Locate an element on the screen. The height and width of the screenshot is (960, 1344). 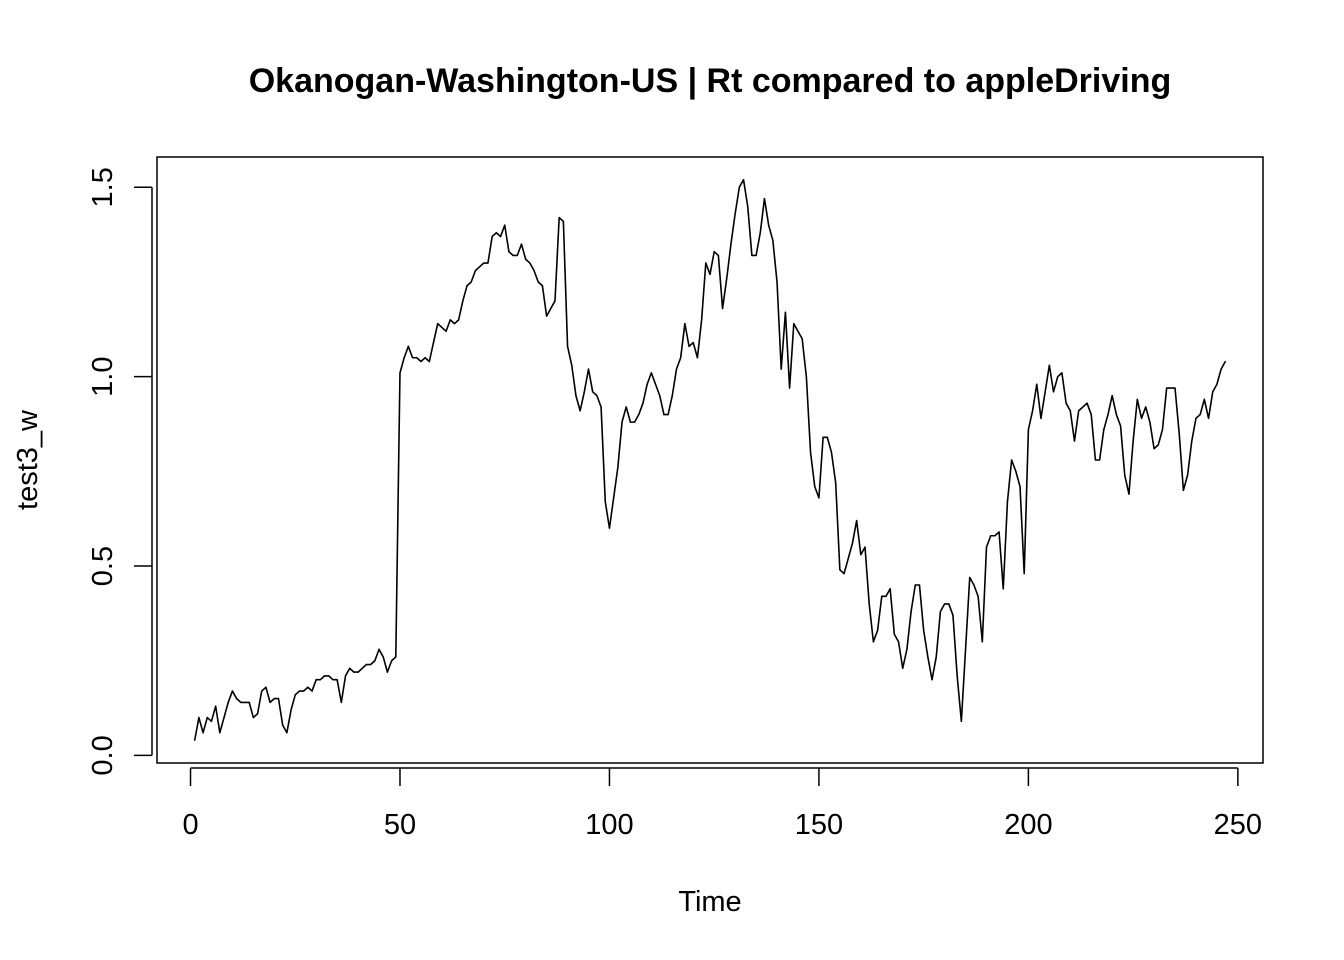
x-tick-label: 50 is located at coordinates (400, 825).